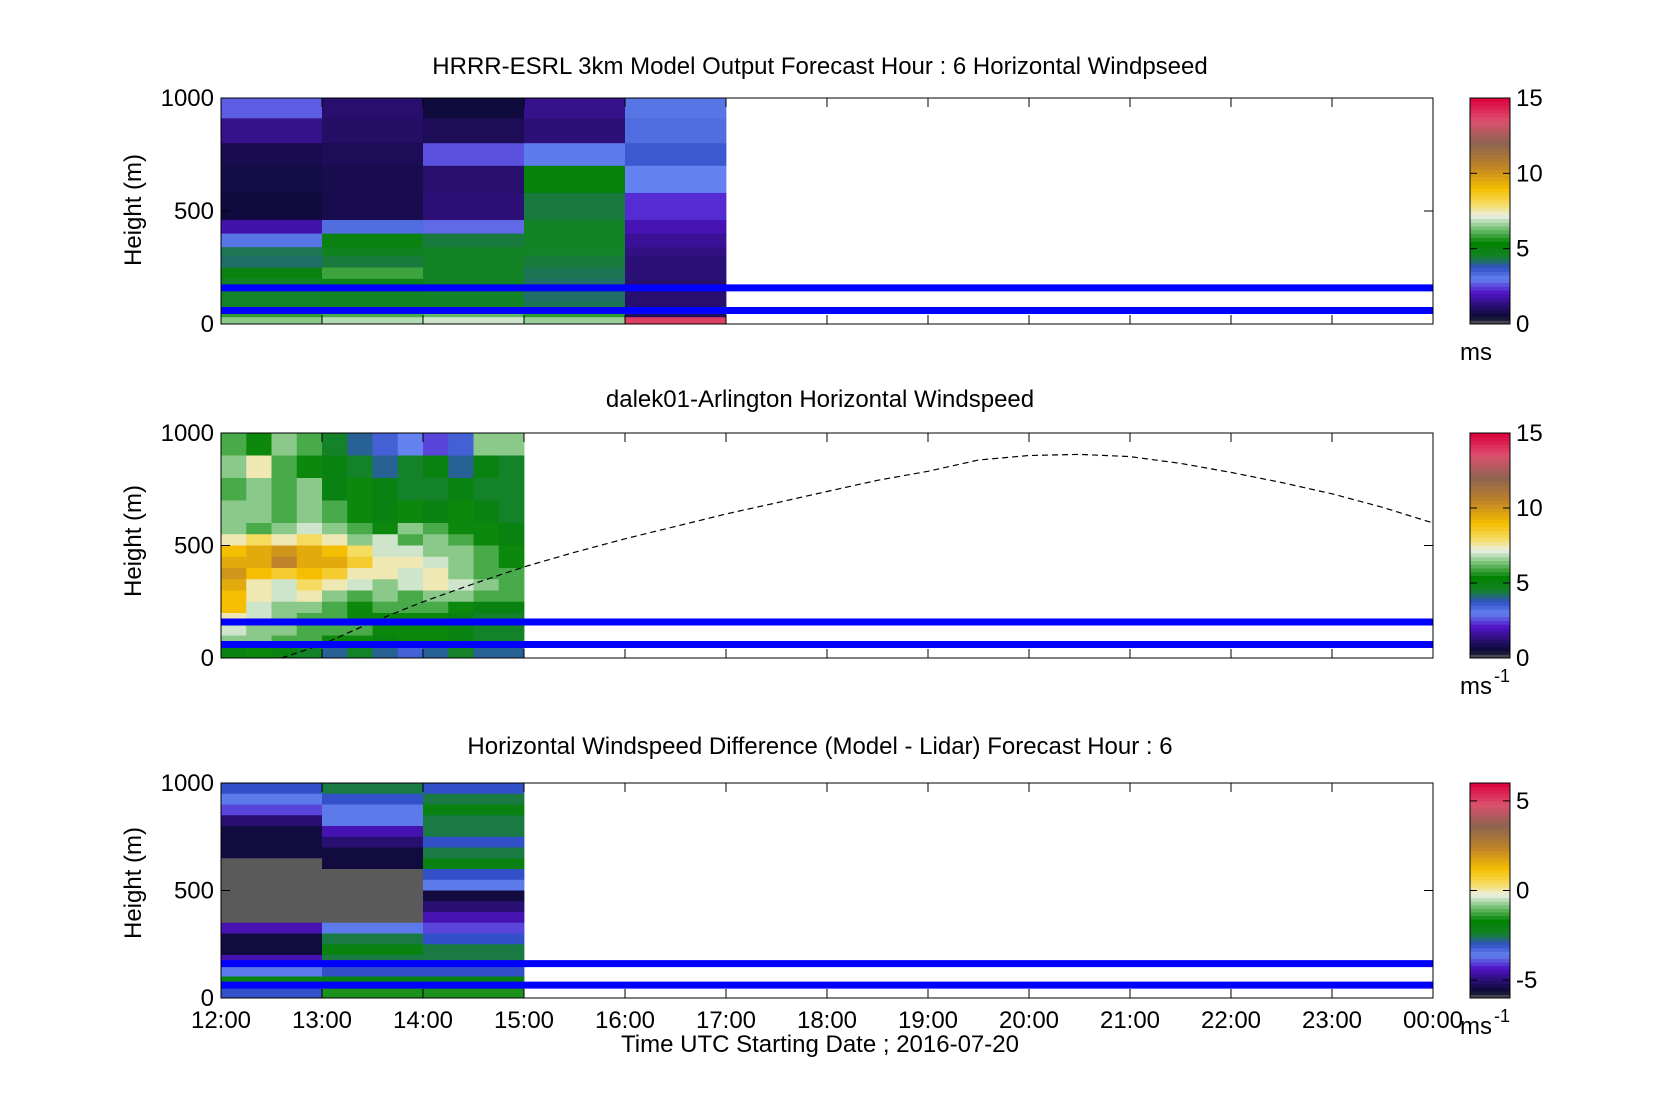  What do you see at coordinates (1522, 249) in the screenshot?
I see `colorbar-tick-label: 5` at bounding box center [1522, 249].